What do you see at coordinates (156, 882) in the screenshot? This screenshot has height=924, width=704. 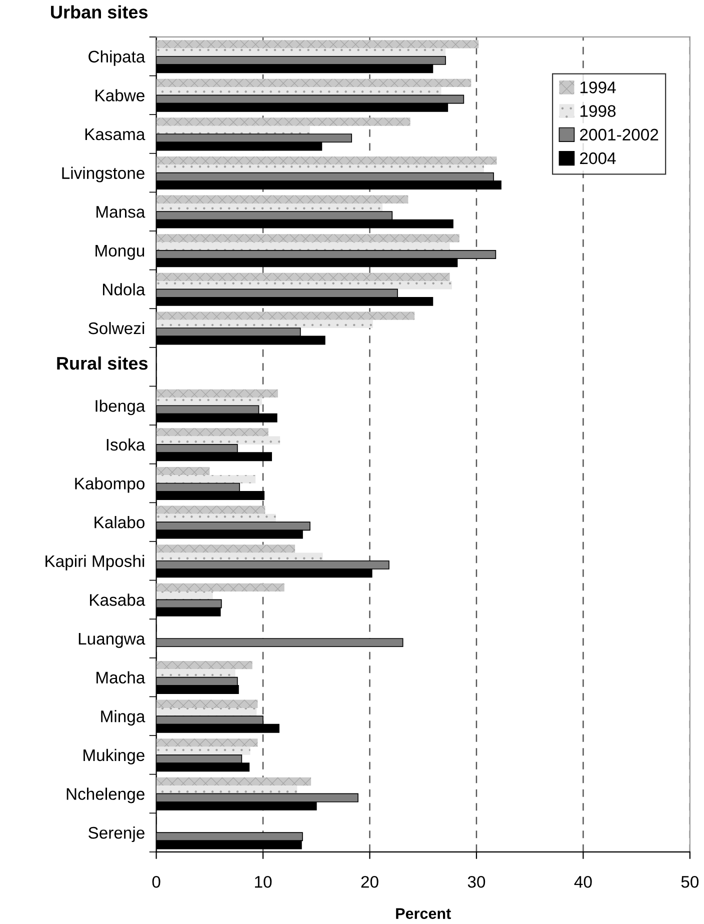 I see `x-tick-label: 0` at bounding box center [156, 882].